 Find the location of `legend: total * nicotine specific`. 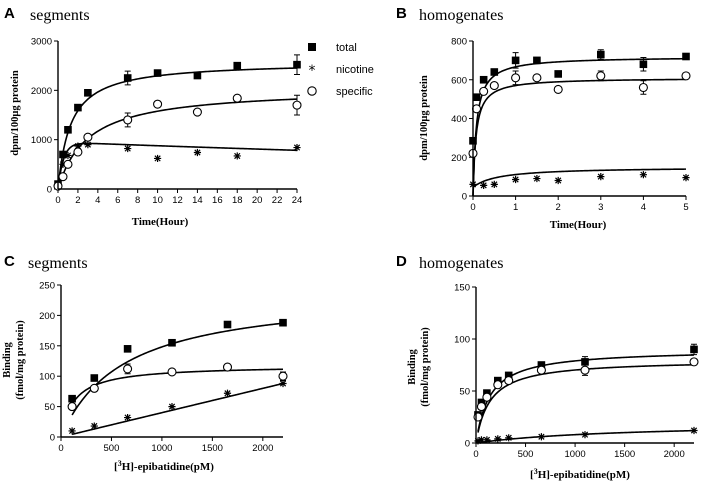

legend: total * nicotine specific is located at coordinates (340, 70).